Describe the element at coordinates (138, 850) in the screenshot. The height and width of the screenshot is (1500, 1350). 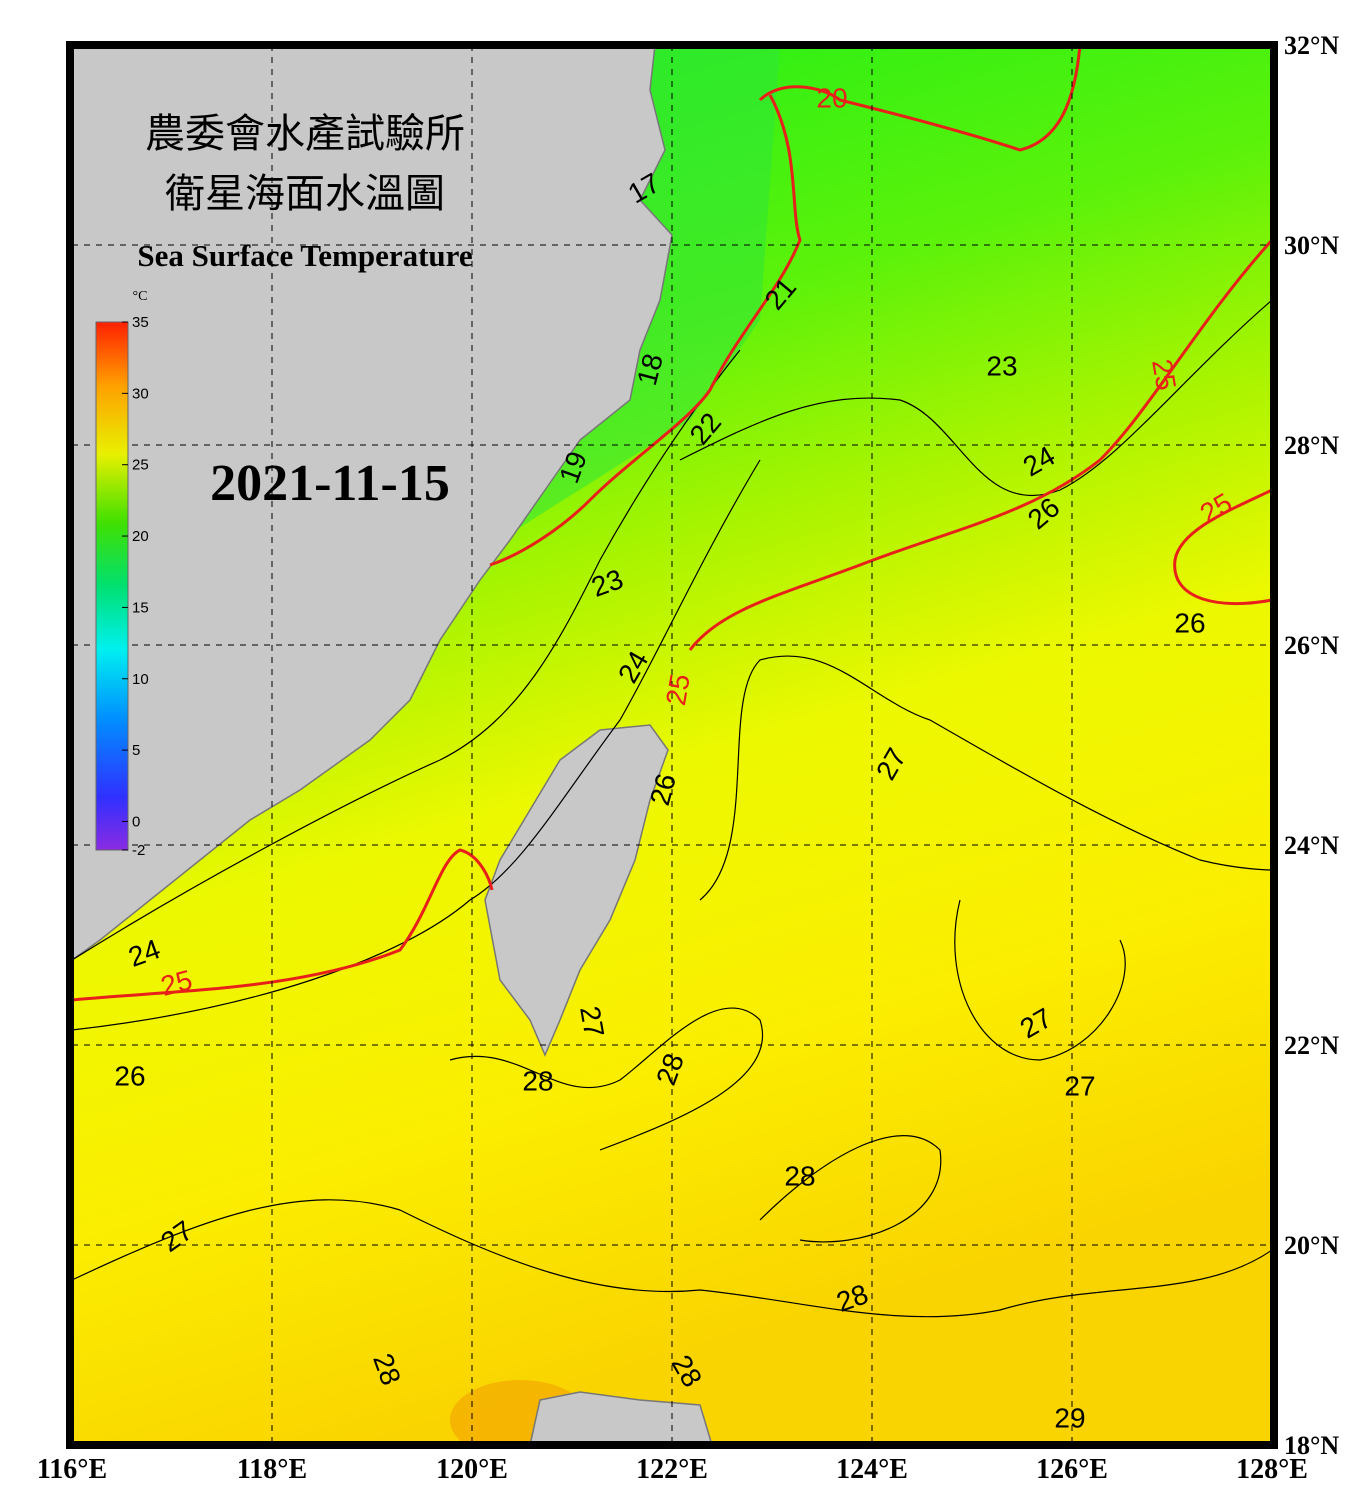
I see `colorbar-tick-label: -2` at that location.